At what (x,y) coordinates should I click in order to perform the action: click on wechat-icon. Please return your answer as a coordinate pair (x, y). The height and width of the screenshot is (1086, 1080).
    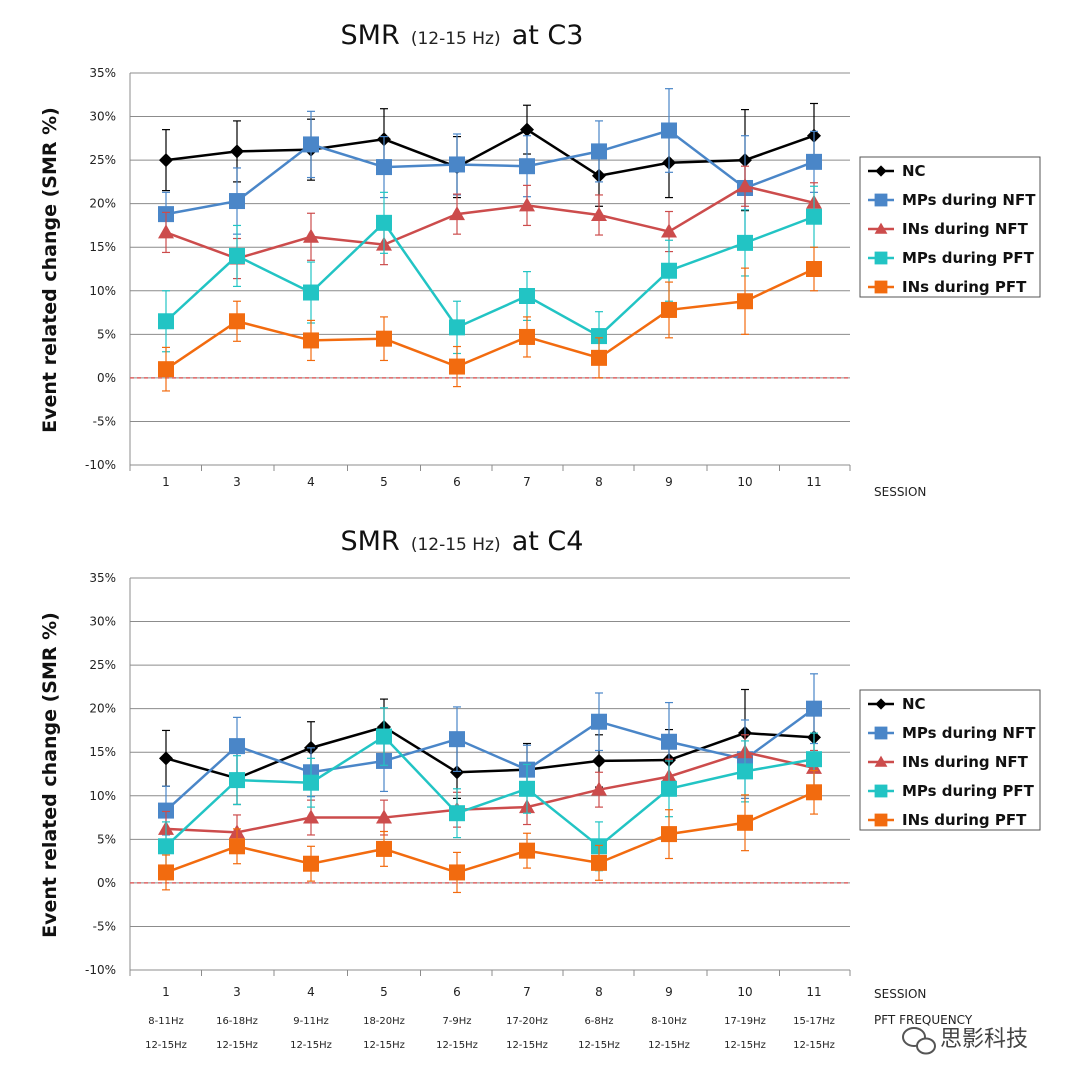
    Looking at the image, I should click on (919, 1041).